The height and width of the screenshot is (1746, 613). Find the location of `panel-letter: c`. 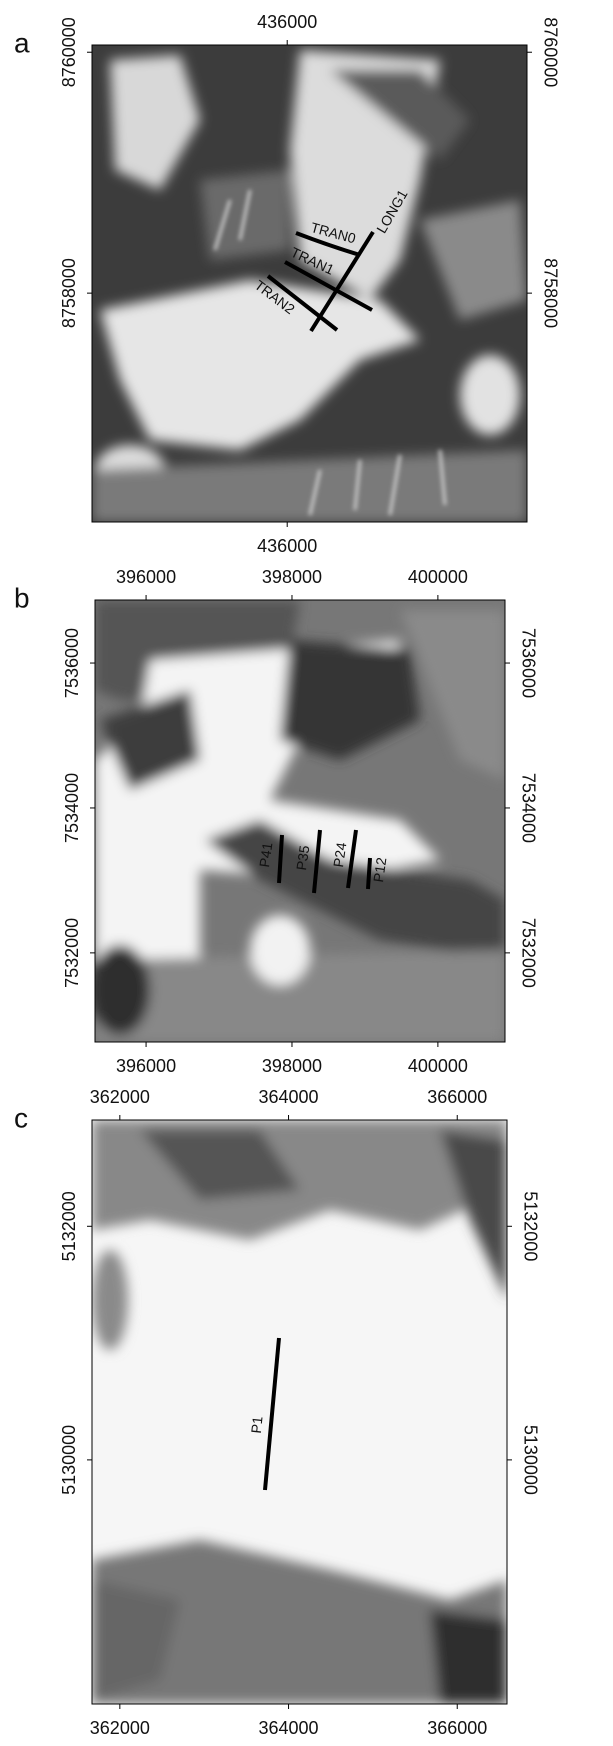

panel-letter: c is located at coordinates (21, 1117).